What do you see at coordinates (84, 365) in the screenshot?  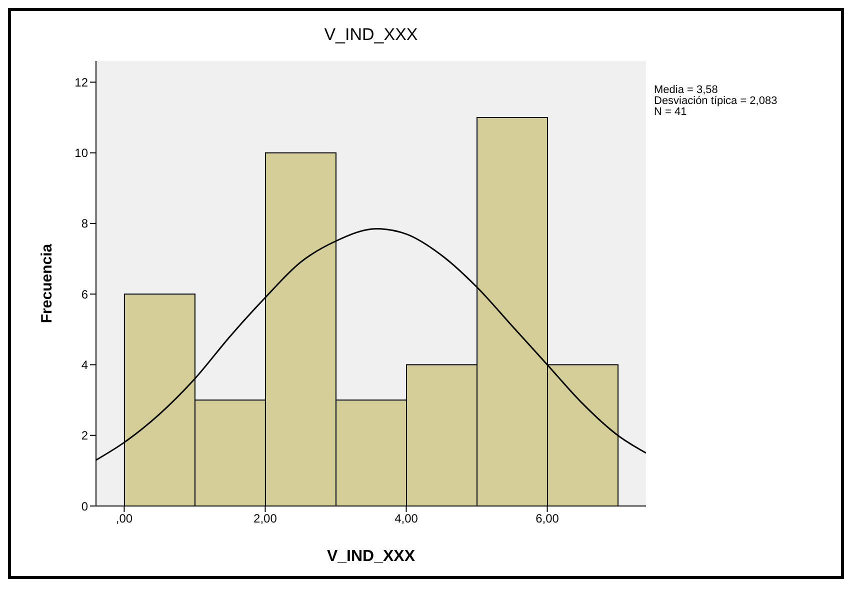 I see `y-tick-label: 4` at bounding box center [84, 365].